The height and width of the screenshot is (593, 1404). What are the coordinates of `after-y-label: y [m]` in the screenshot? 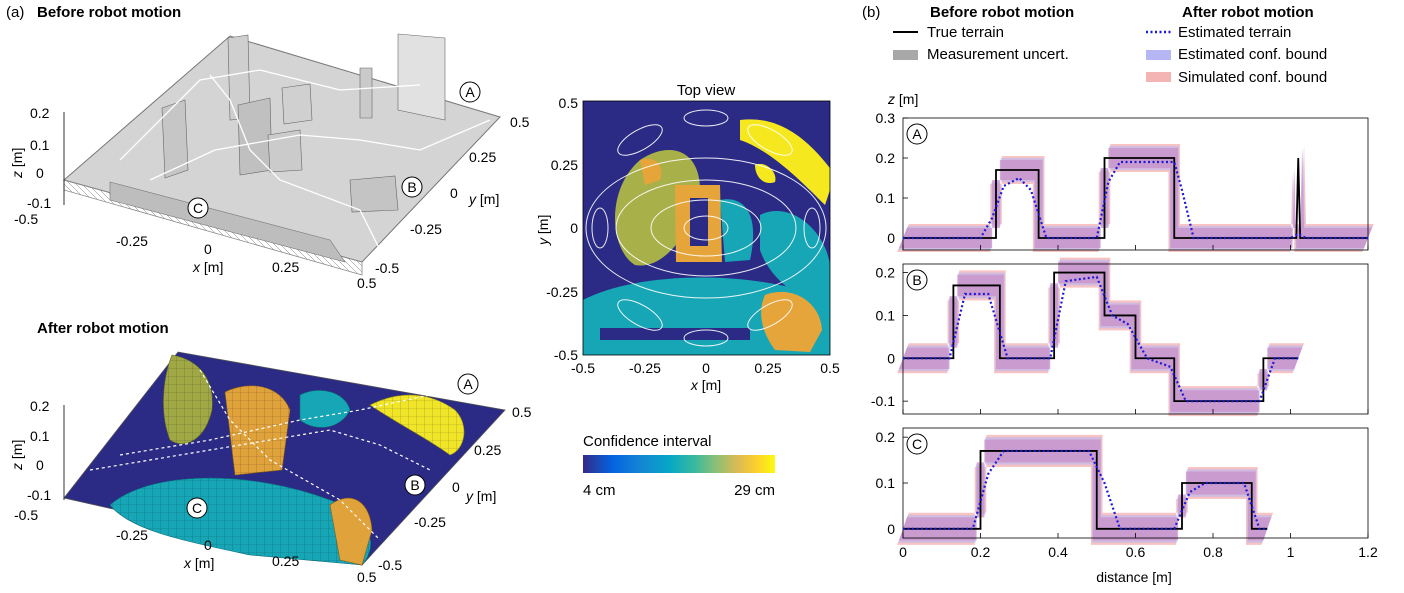 It's located at (480, 496).